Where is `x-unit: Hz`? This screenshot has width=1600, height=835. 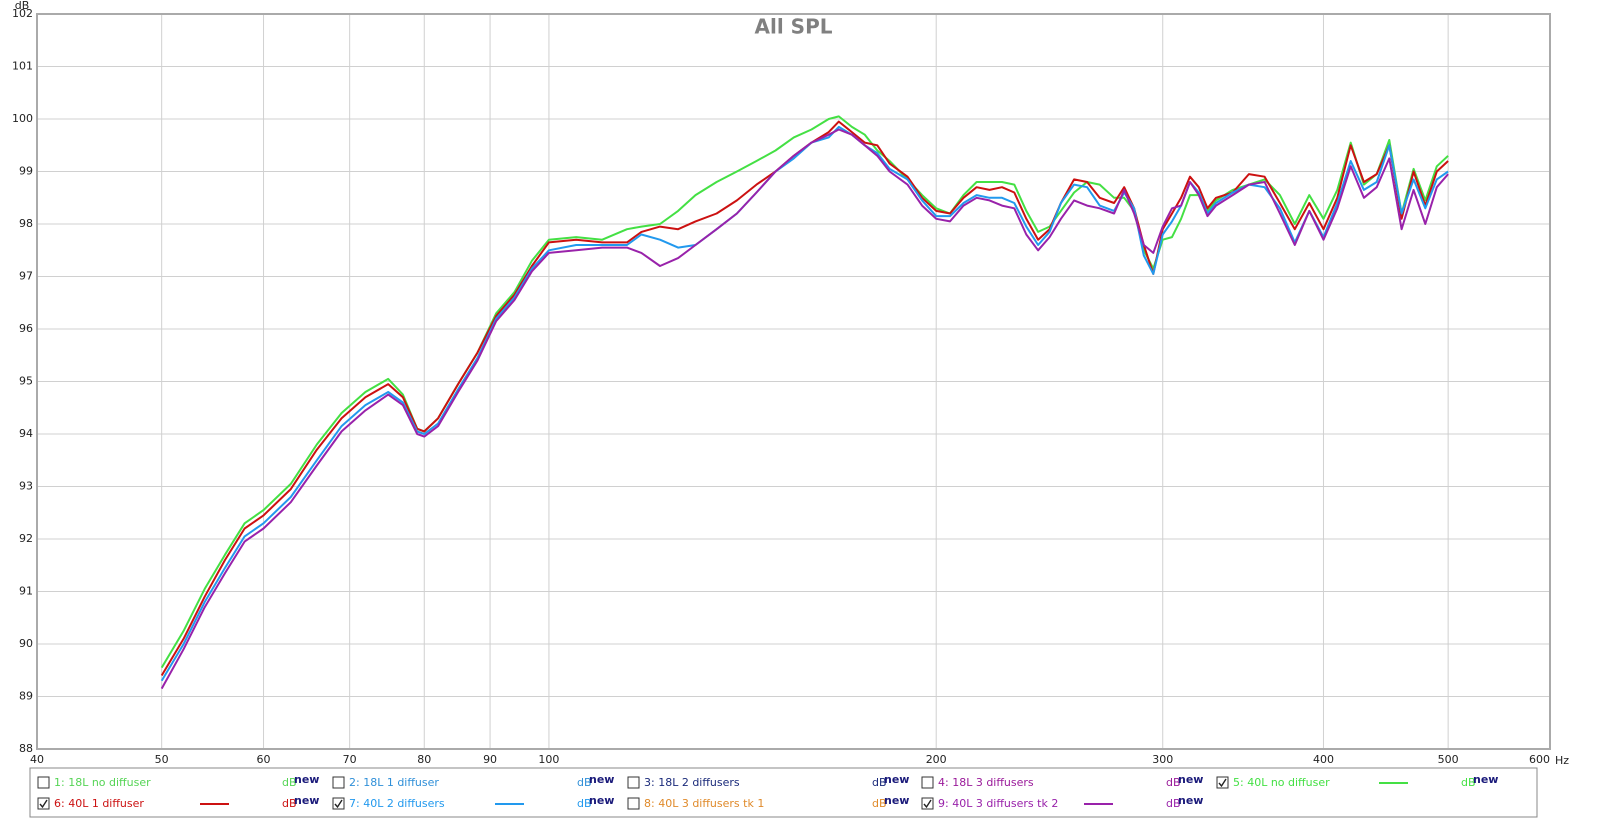
x-unit: Hz is located at coordinates (1562, 760).